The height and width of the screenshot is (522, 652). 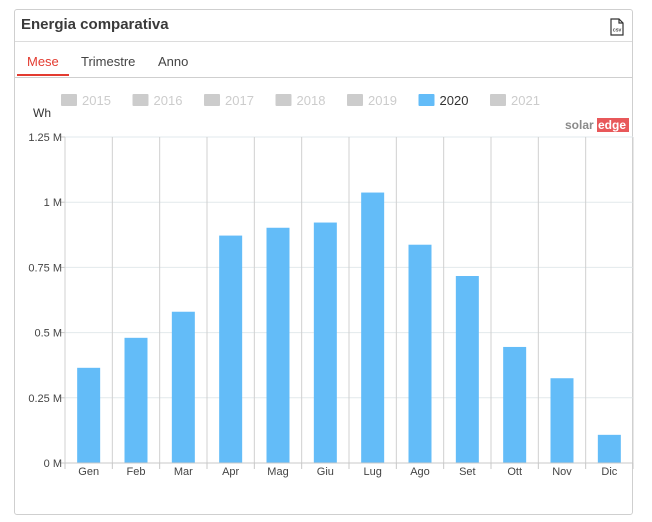 What do you see at coordinates (88, 472) in the screenshot?
I see `x-tick-label: Gen` at bounding box center [88, 472].